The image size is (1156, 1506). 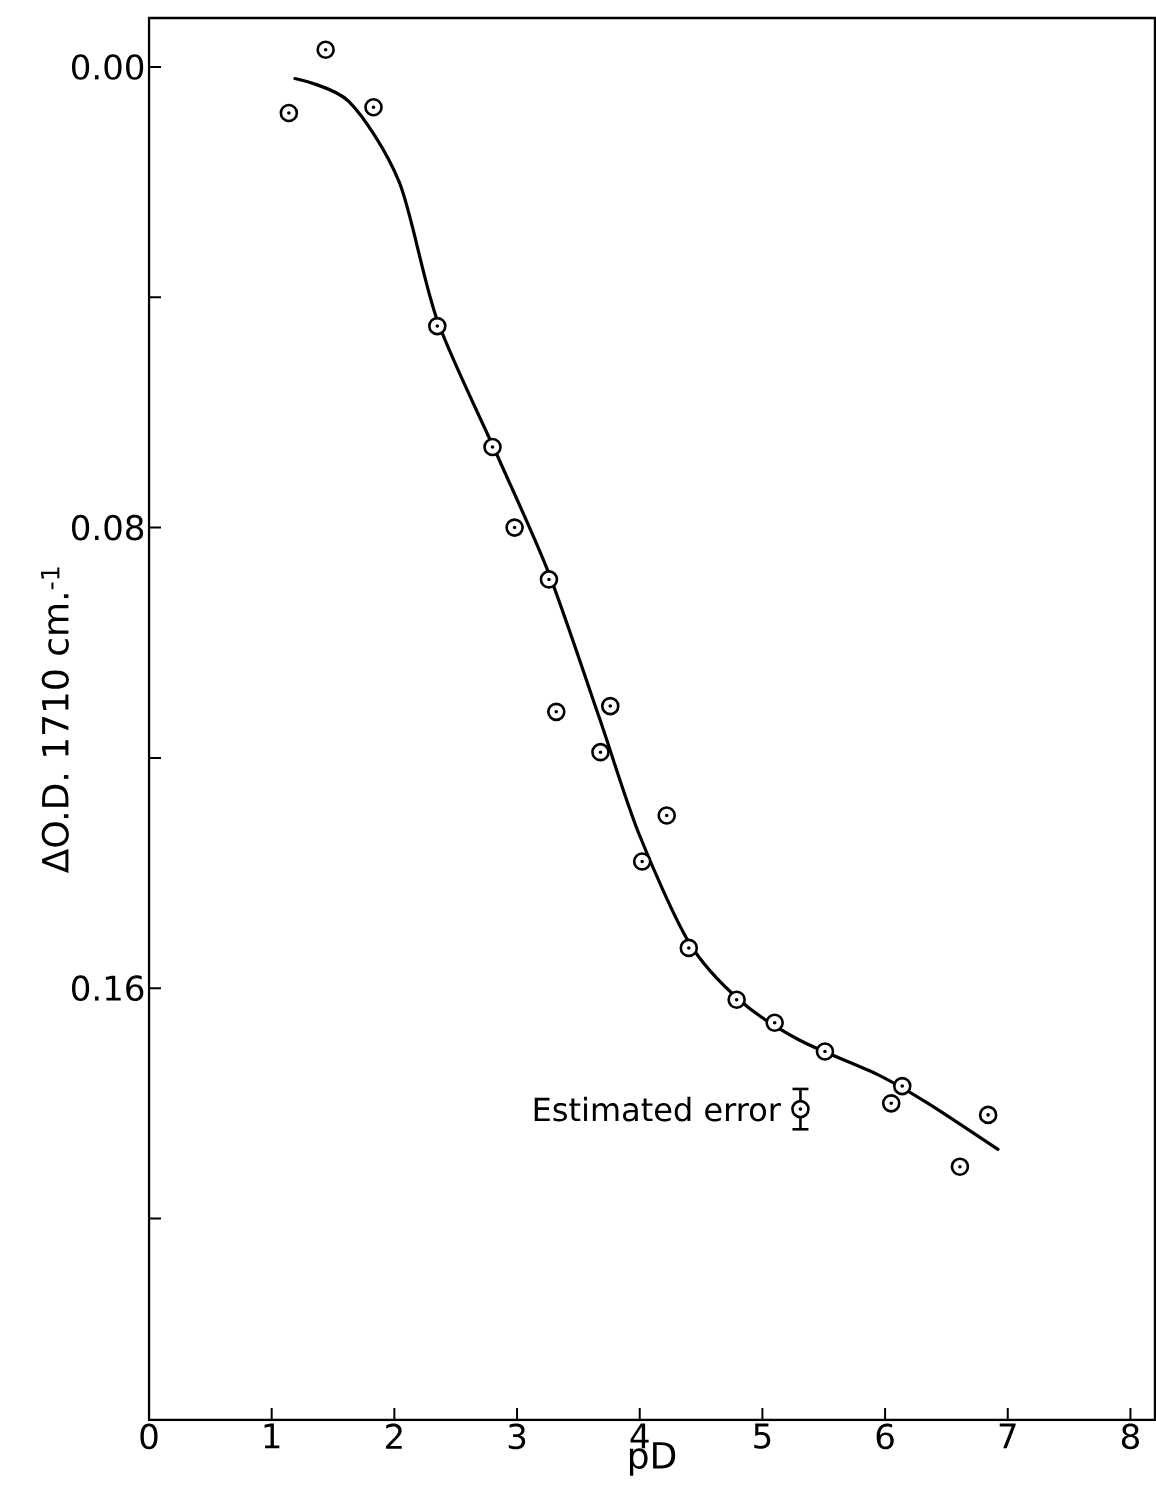 What do you see at coordinates (149, 1436) in the screenshot?
I see `x-tick-label: 0` at bounding box center [149, 1436].